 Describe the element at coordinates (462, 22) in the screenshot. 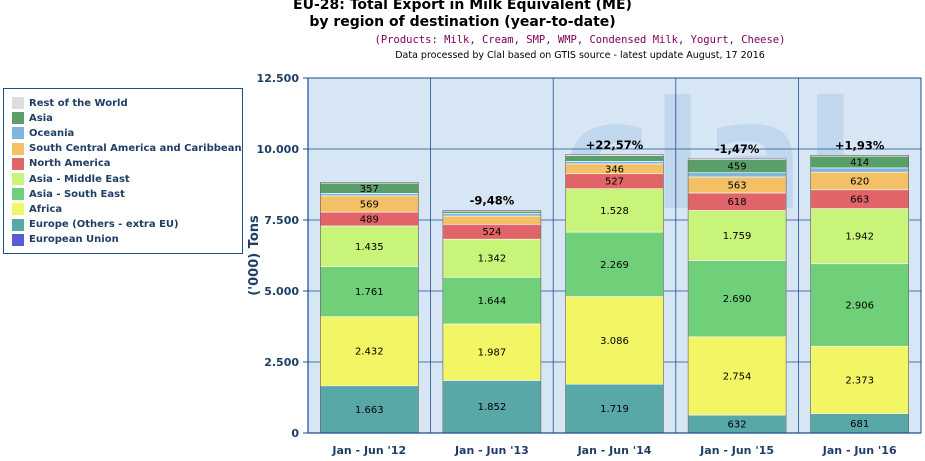

I see `chart-title-line2: by region of destination (year-to-date)` at that location.